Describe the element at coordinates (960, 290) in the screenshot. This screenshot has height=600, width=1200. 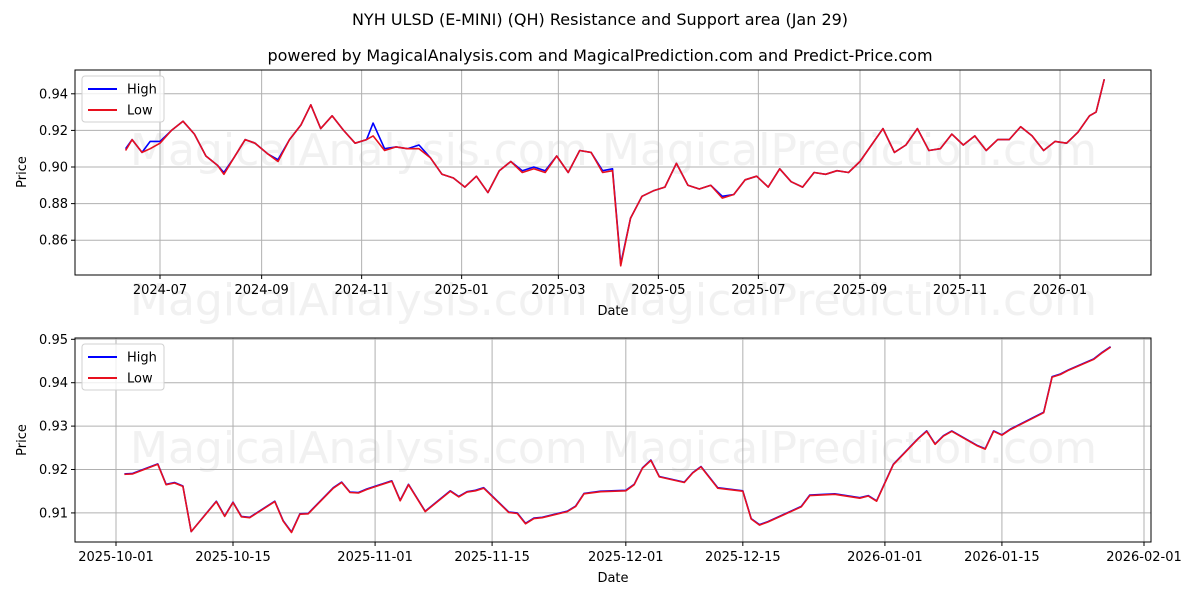
I see `x-tick-label: 2025-11` at that location.